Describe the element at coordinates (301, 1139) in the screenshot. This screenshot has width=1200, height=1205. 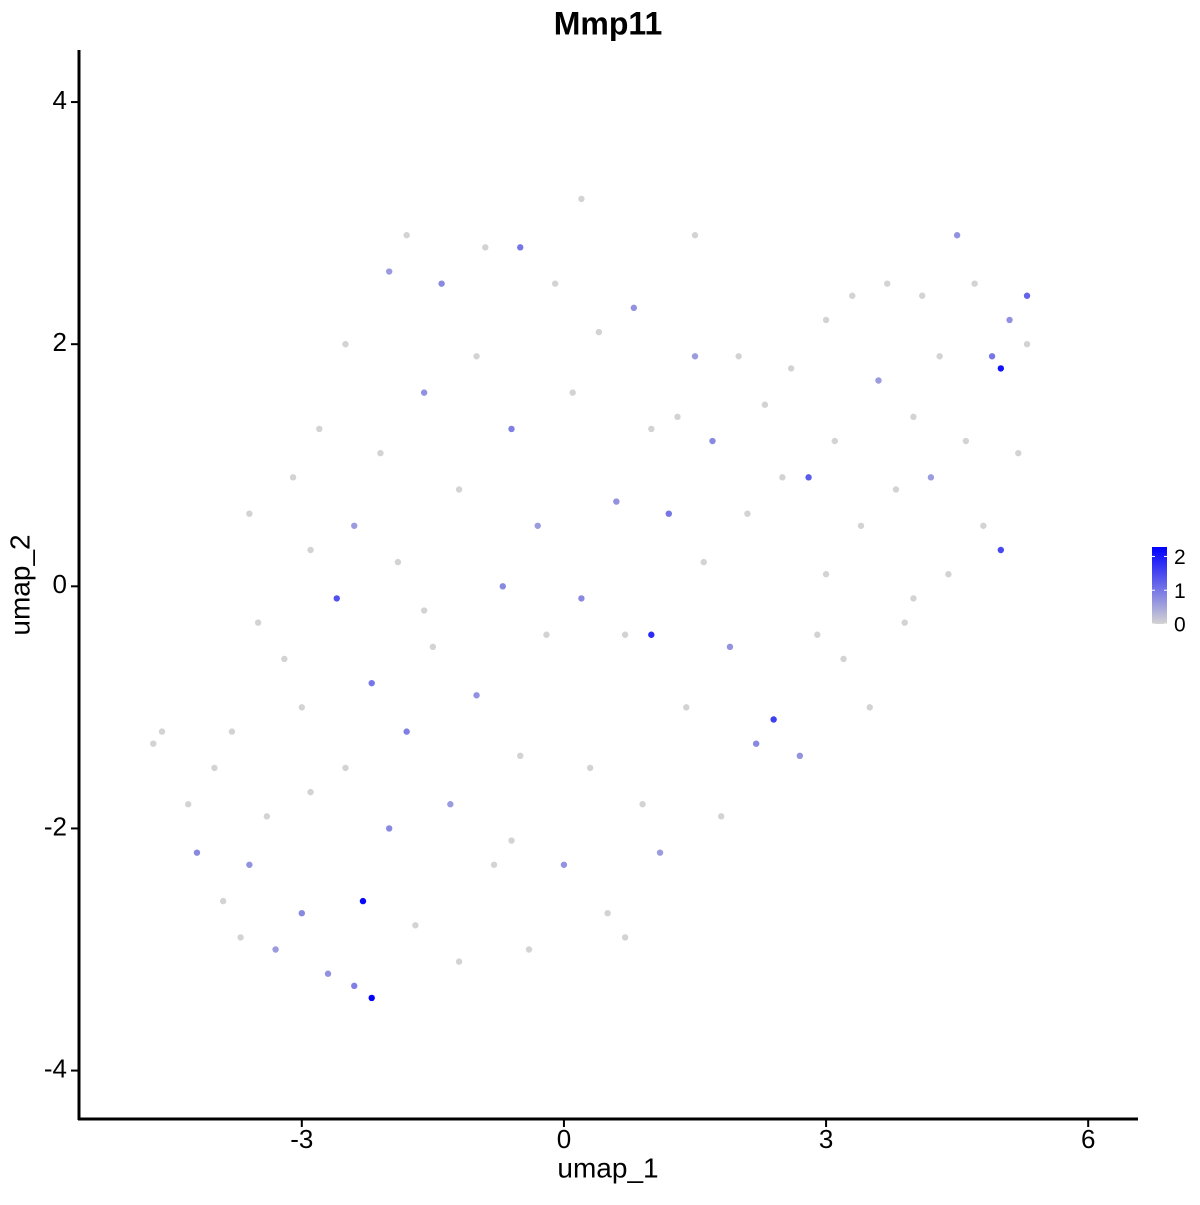
I see `x-tick-label: -3` at that location.